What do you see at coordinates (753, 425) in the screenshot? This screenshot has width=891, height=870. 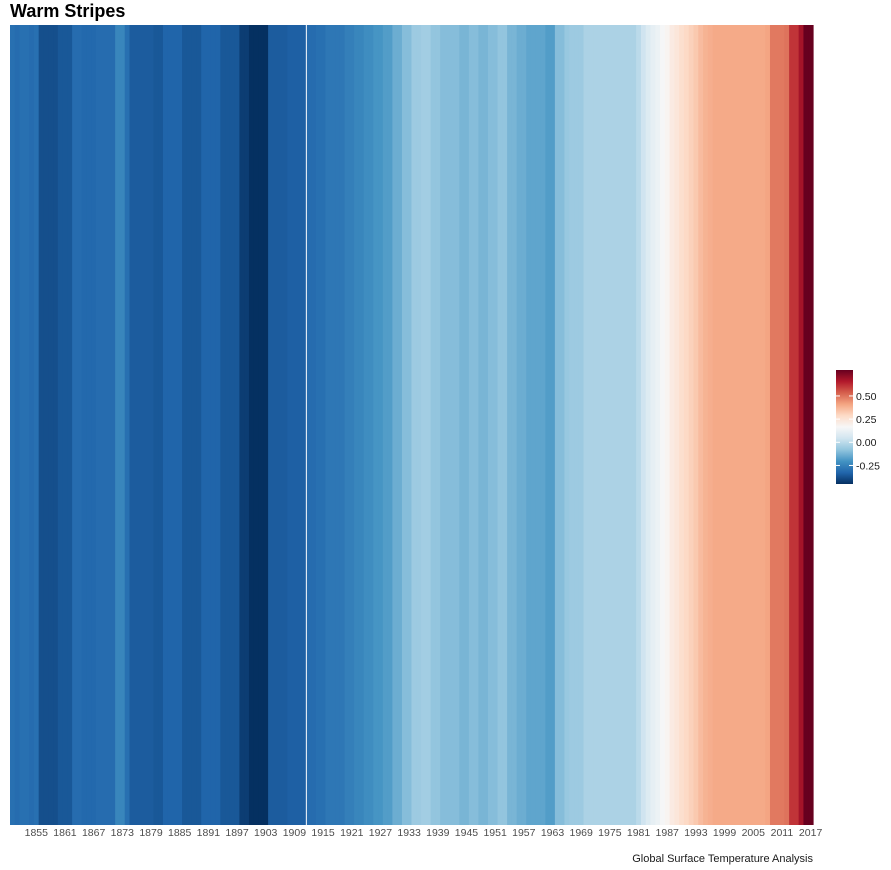 I see `stripe-2005` at bounding box center [753, 425].